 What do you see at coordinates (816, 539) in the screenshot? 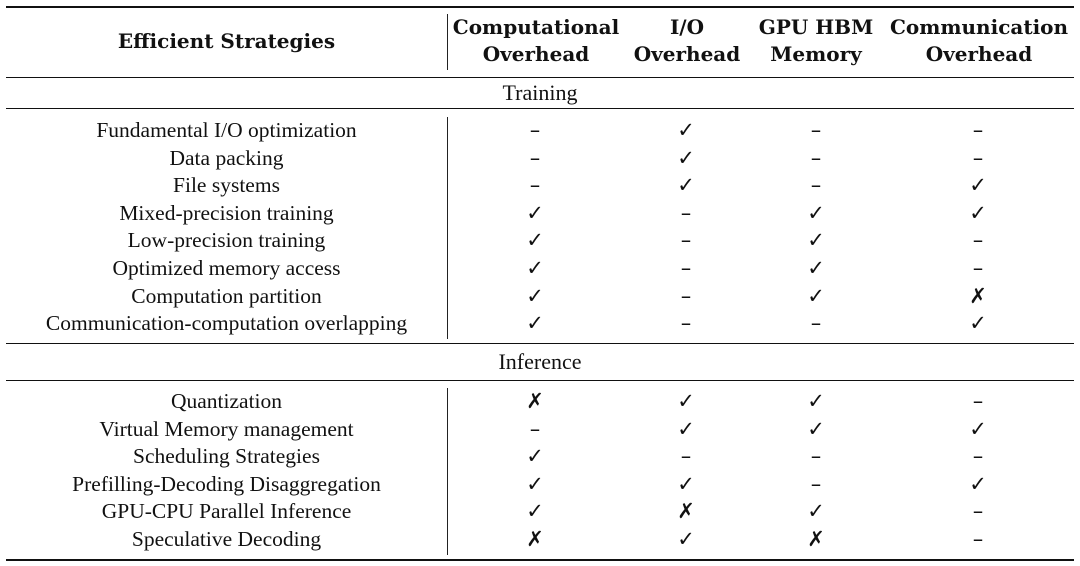
I see `cross-mark-icon-gpu-hbm: ✗` at bounding box center [816, 539].